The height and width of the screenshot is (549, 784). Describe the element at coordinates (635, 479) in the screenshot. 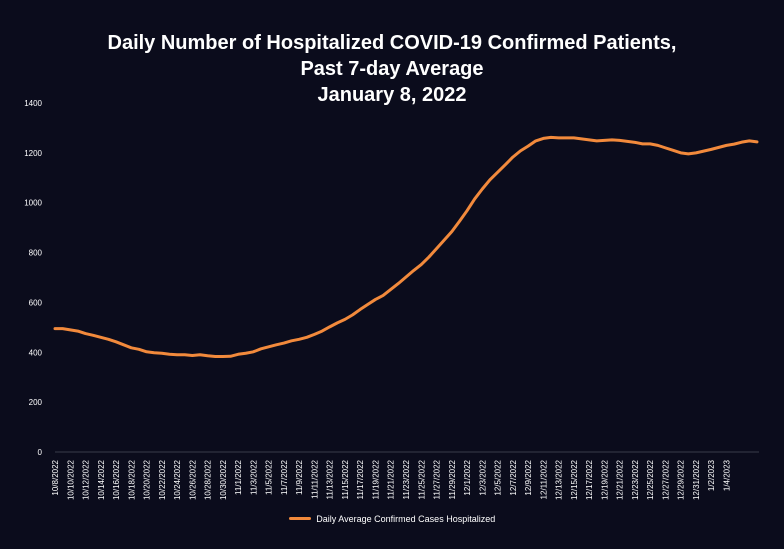

I see `x-tick-label: 12/23/2022` at that location.